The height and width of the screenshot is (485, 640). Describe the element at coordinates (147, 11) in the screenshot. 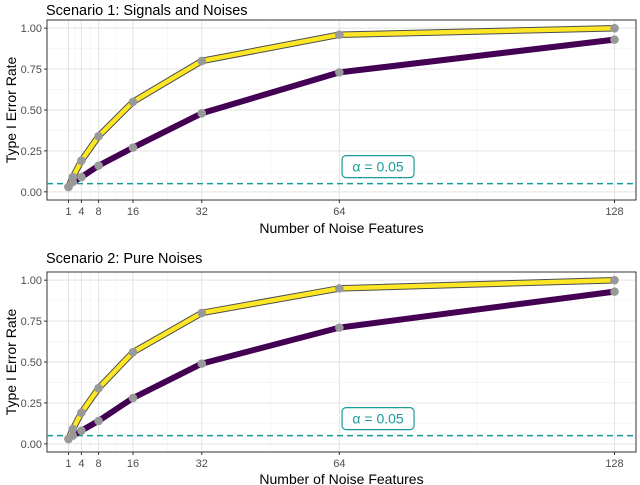

I see `panel-title: Scenario 1: Signals and Noises` at that location.